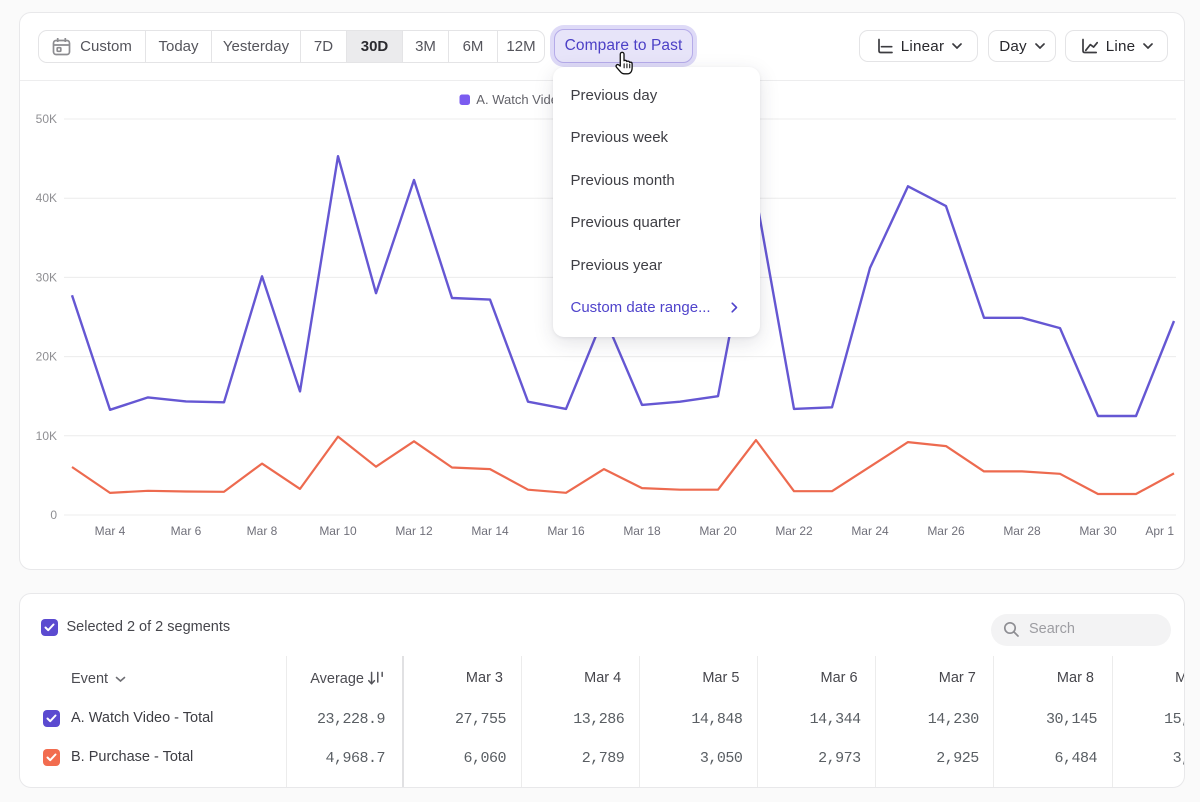 This screenshot has height=802, width=1200. Describe the element at coordinates (186, 531) in the screenshot. I see `svg-text: Mar 6` at that location.